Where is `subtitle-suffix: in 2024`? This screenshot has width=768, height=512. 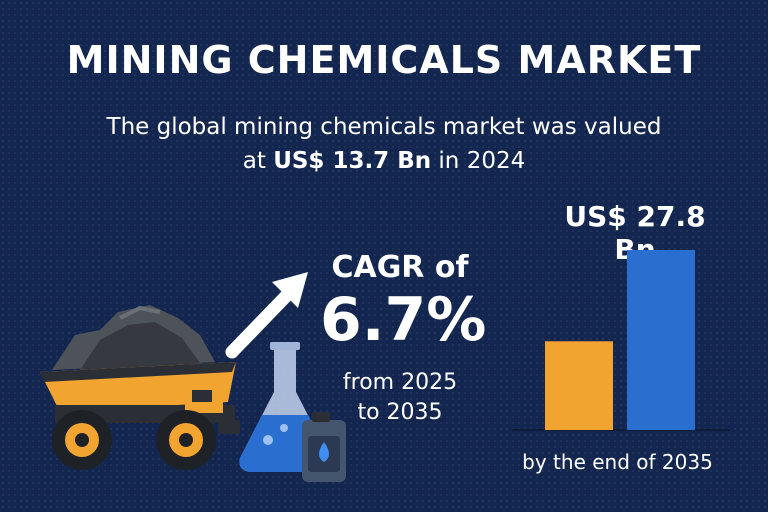 subtitle-suffix: in 2024 is located at coordinates (478, 161).